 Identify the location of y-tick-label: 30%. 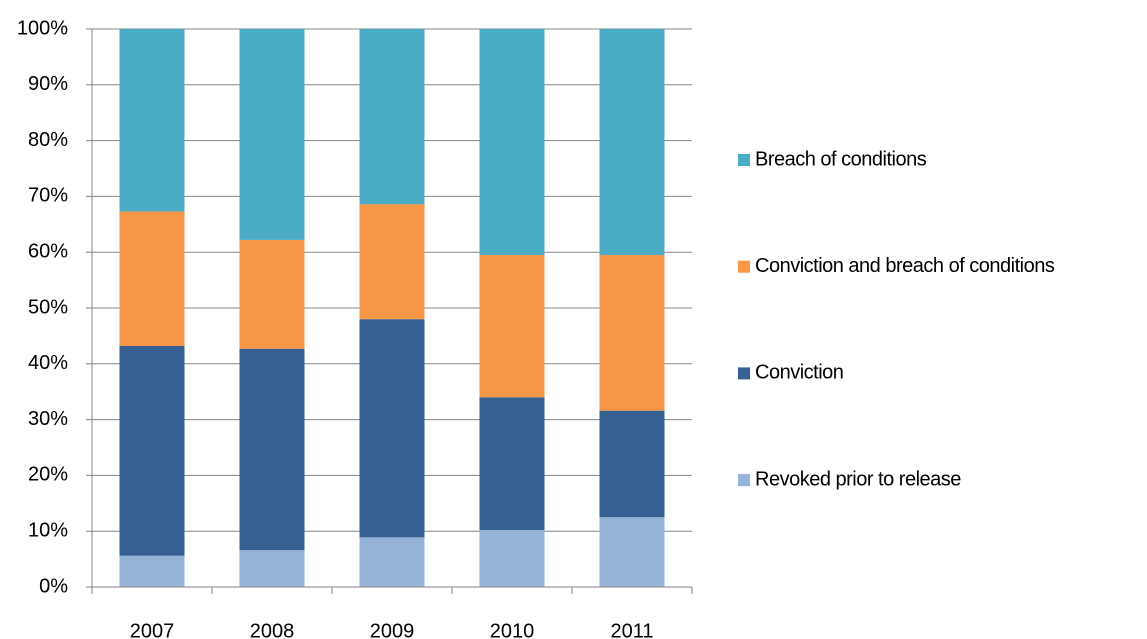
(48, 419).